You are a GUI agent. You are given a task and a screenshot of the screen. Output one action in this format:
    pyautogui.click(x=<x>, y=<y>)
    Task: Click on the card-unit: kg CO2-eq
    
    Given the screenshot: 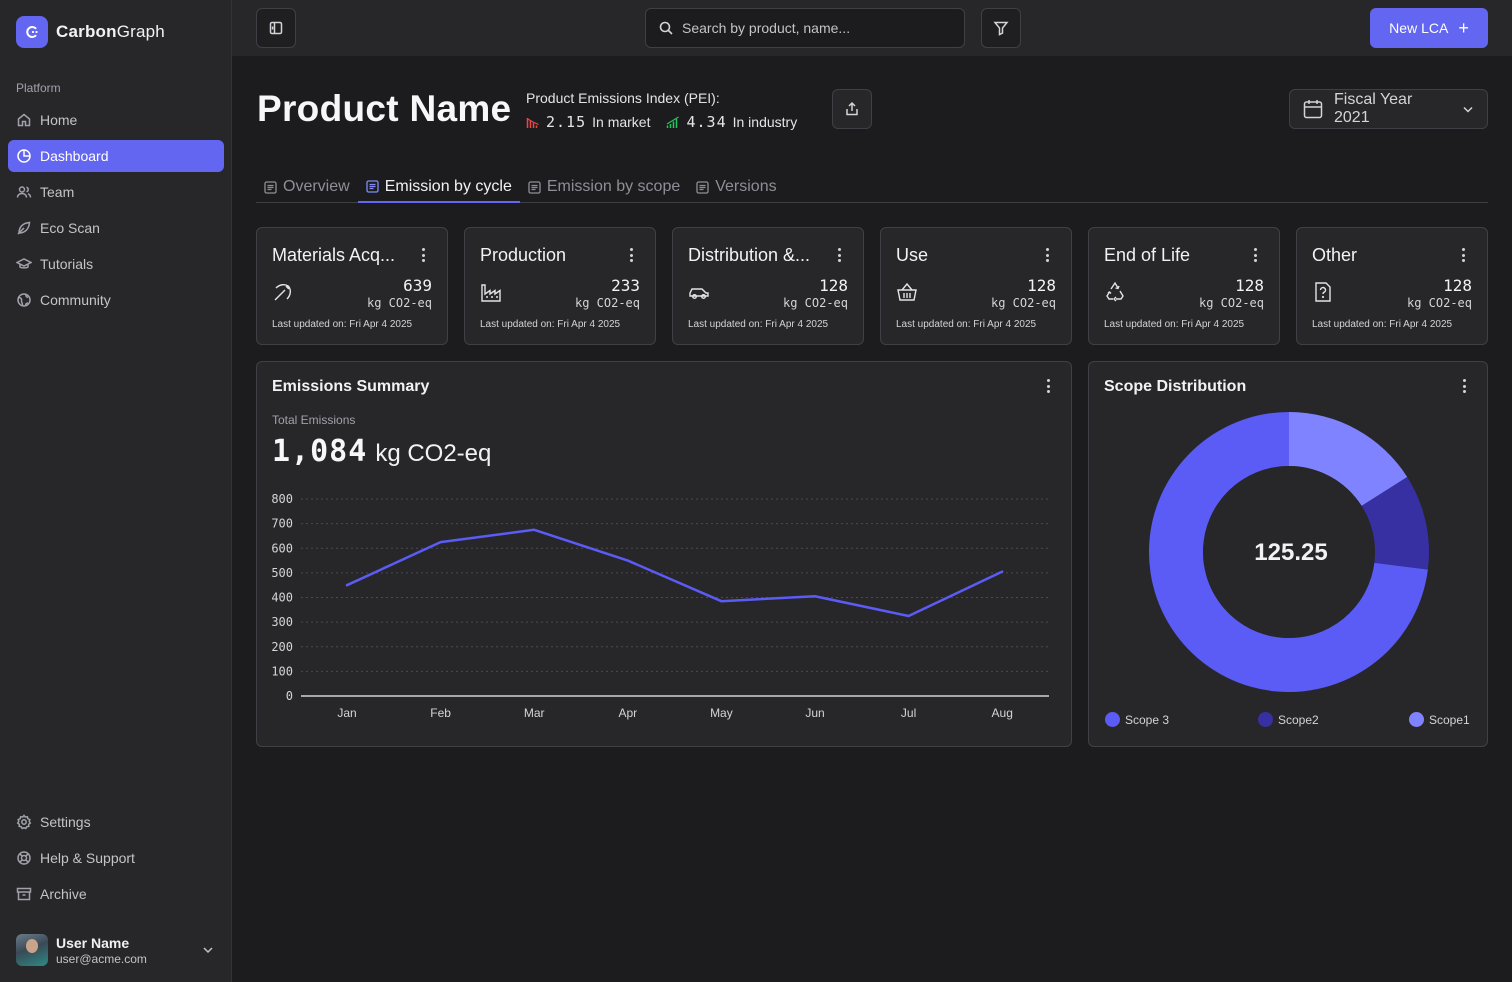 What is the action you would take?
    pyautogui.click(x=1231, y=303)
    